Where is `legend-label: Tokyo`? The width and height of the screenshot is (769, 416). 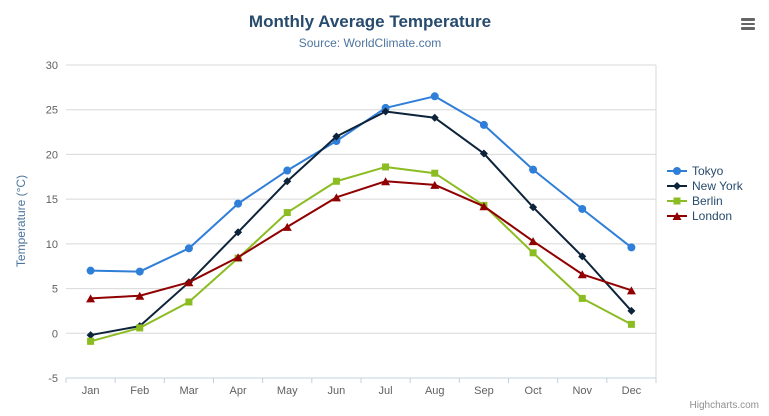
legend-label: Tokyo is located at coordinates (708, 171).